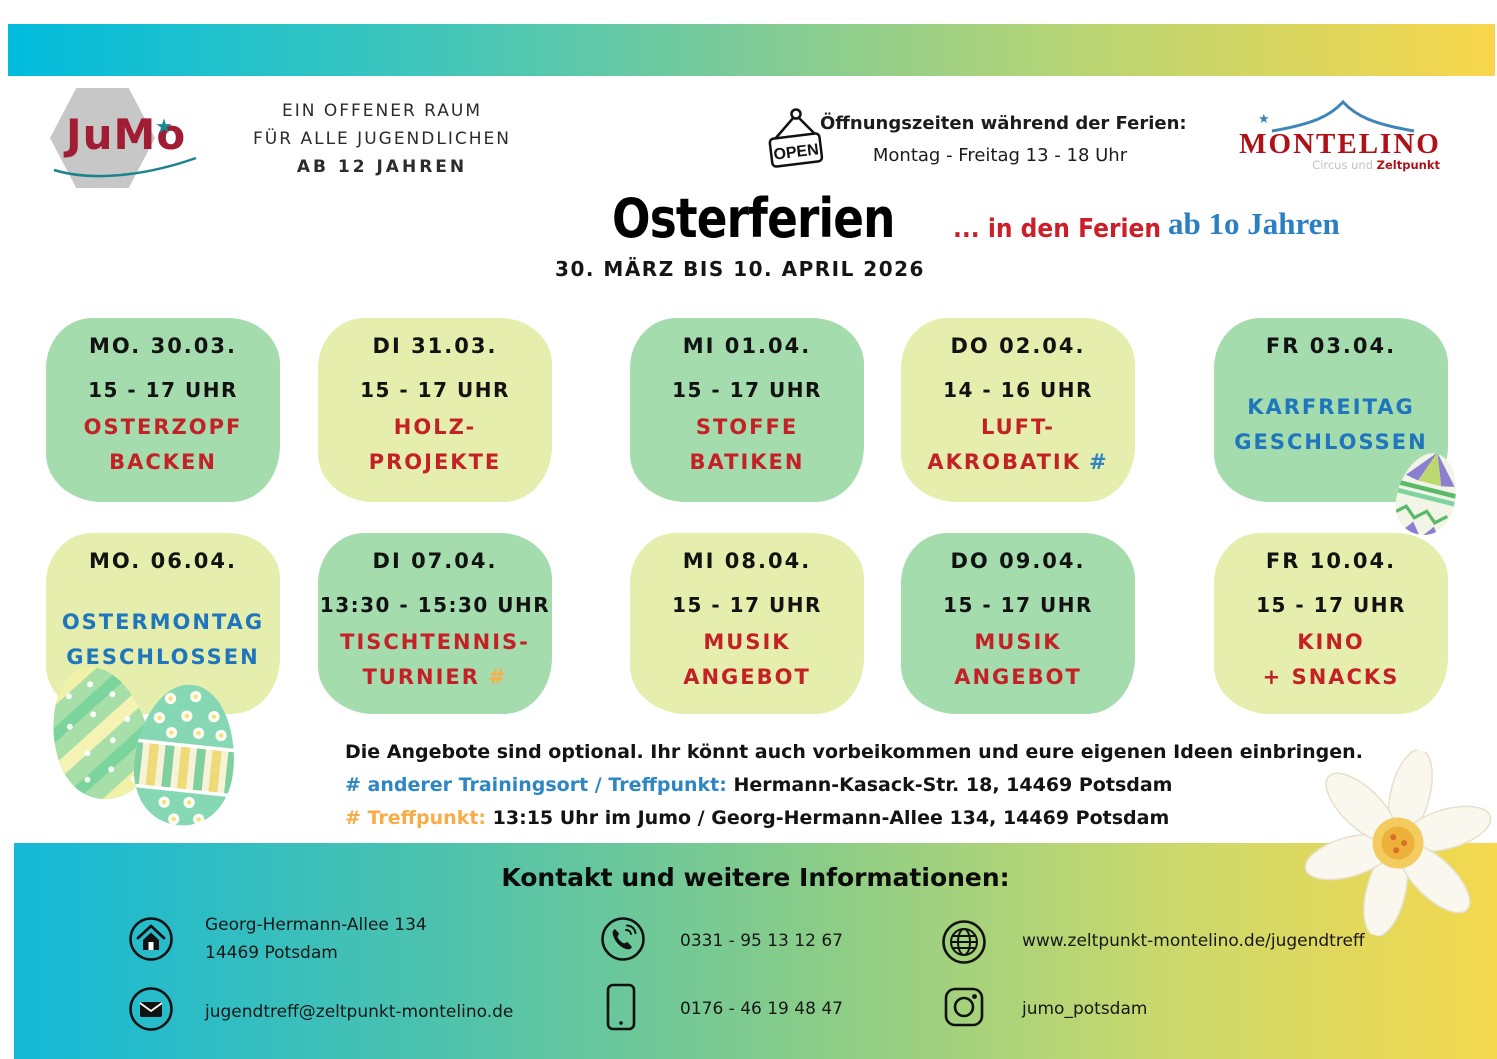 The height and width of the screenshot is (1059, 1497). Describe the element at coordinates (761, 1009) in the screenshot. I see `contact-mobile: 0176 - 46 19 48 47` at that location.